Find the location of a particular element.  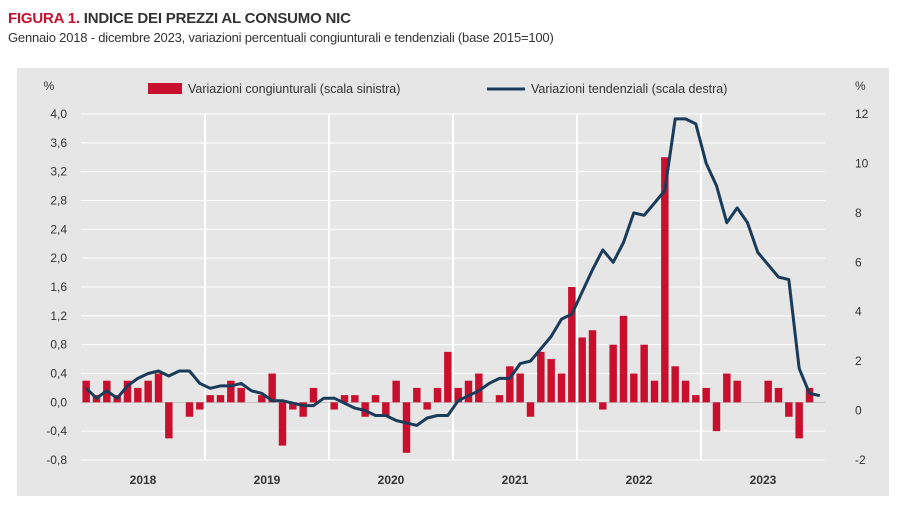

y-left-tick-label: 0,8 is located at coordinates (58, 345).